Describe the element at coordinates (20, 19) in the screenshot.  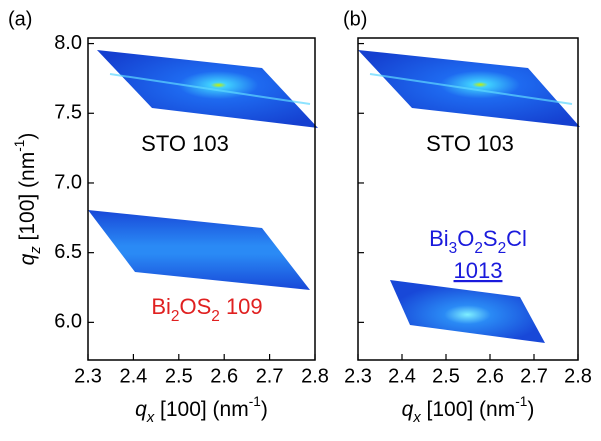
I see `panel-label: (a)` at that location.